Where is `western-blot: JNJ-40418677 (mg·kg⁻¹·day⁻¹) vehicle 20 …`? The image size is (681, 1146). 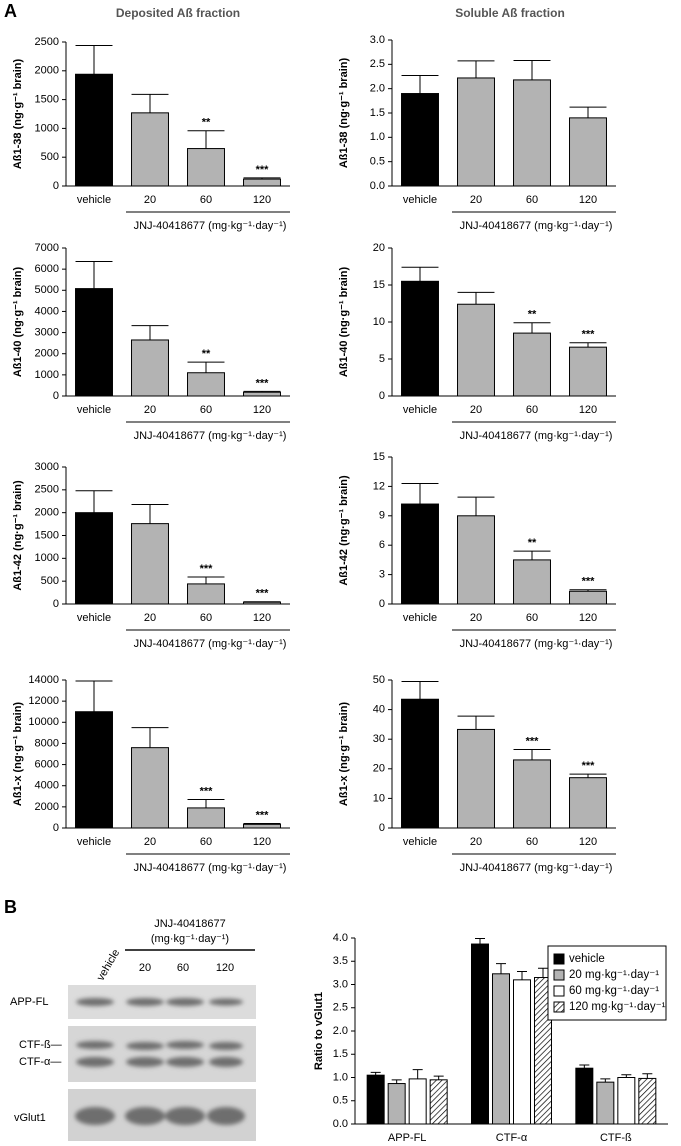 western-blot: JNJ-40418677 (mg·kg⁻¹·day⁻¹) vehicle 20 … is located at coordinates (133, 1029).